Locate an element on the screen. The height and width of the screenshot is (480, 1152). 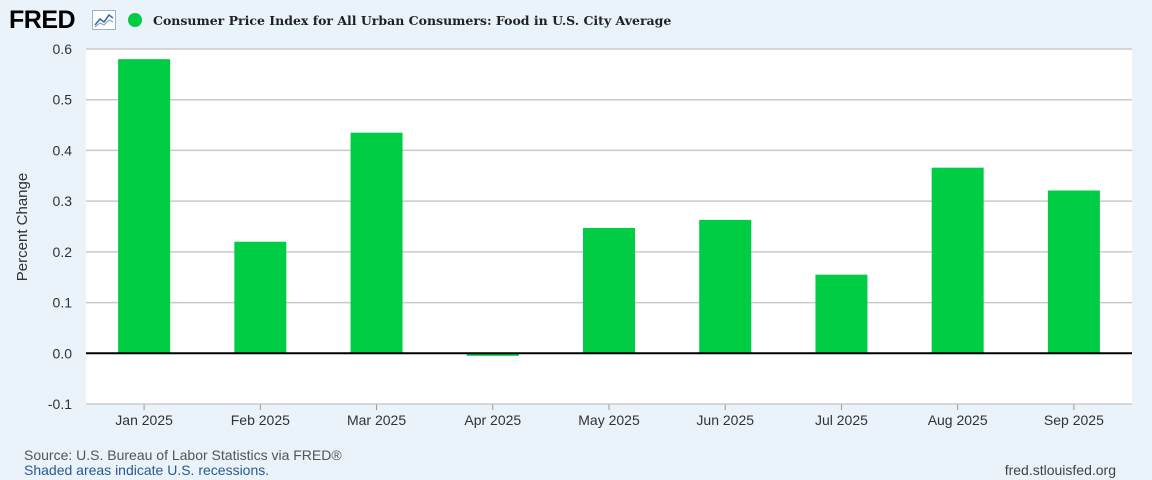
y-tick-label: 0.2 is located at coordinates (63, 252).